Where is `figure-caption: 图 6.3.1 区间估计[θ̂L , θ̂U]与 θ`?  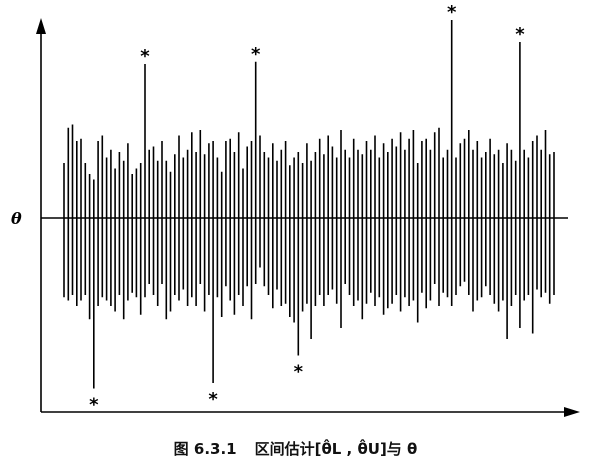 figure-caption: 图 6.3.1 区间估计[θ̂L , θ̂U]与 θ is located at coordinates (295, 448).